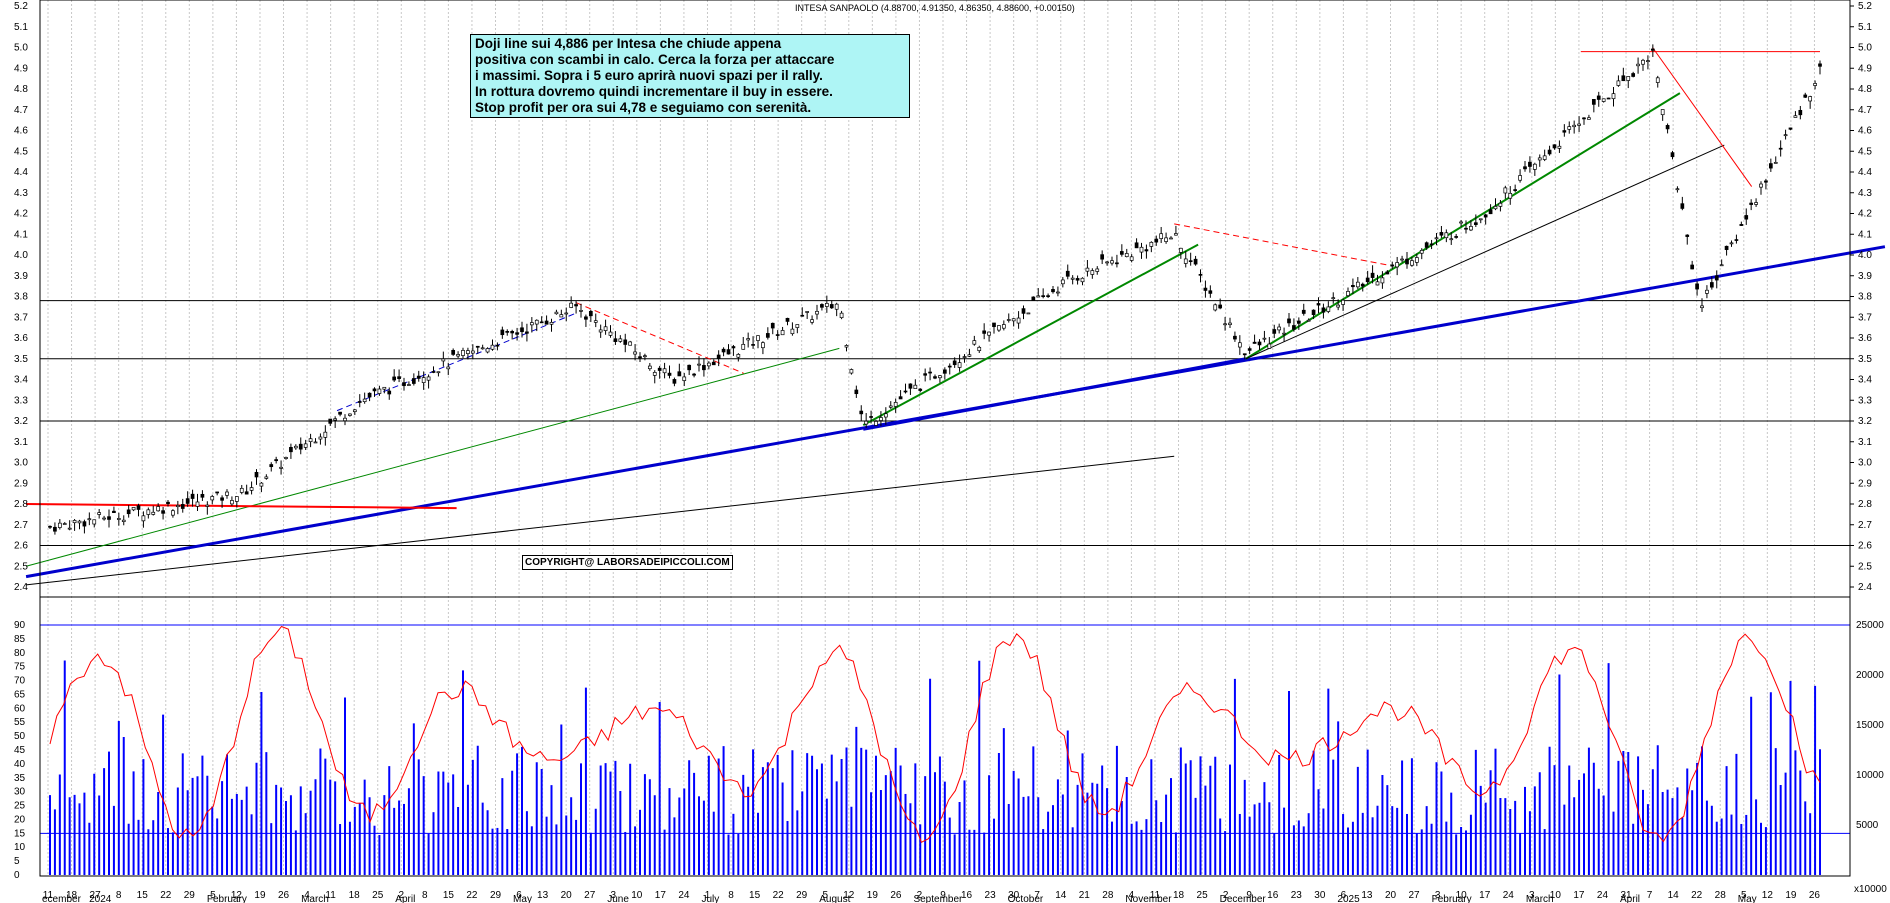  Describe the element at coordinates (1438, 895) in the screenshot. I see `x-day-label: 3` at that location.